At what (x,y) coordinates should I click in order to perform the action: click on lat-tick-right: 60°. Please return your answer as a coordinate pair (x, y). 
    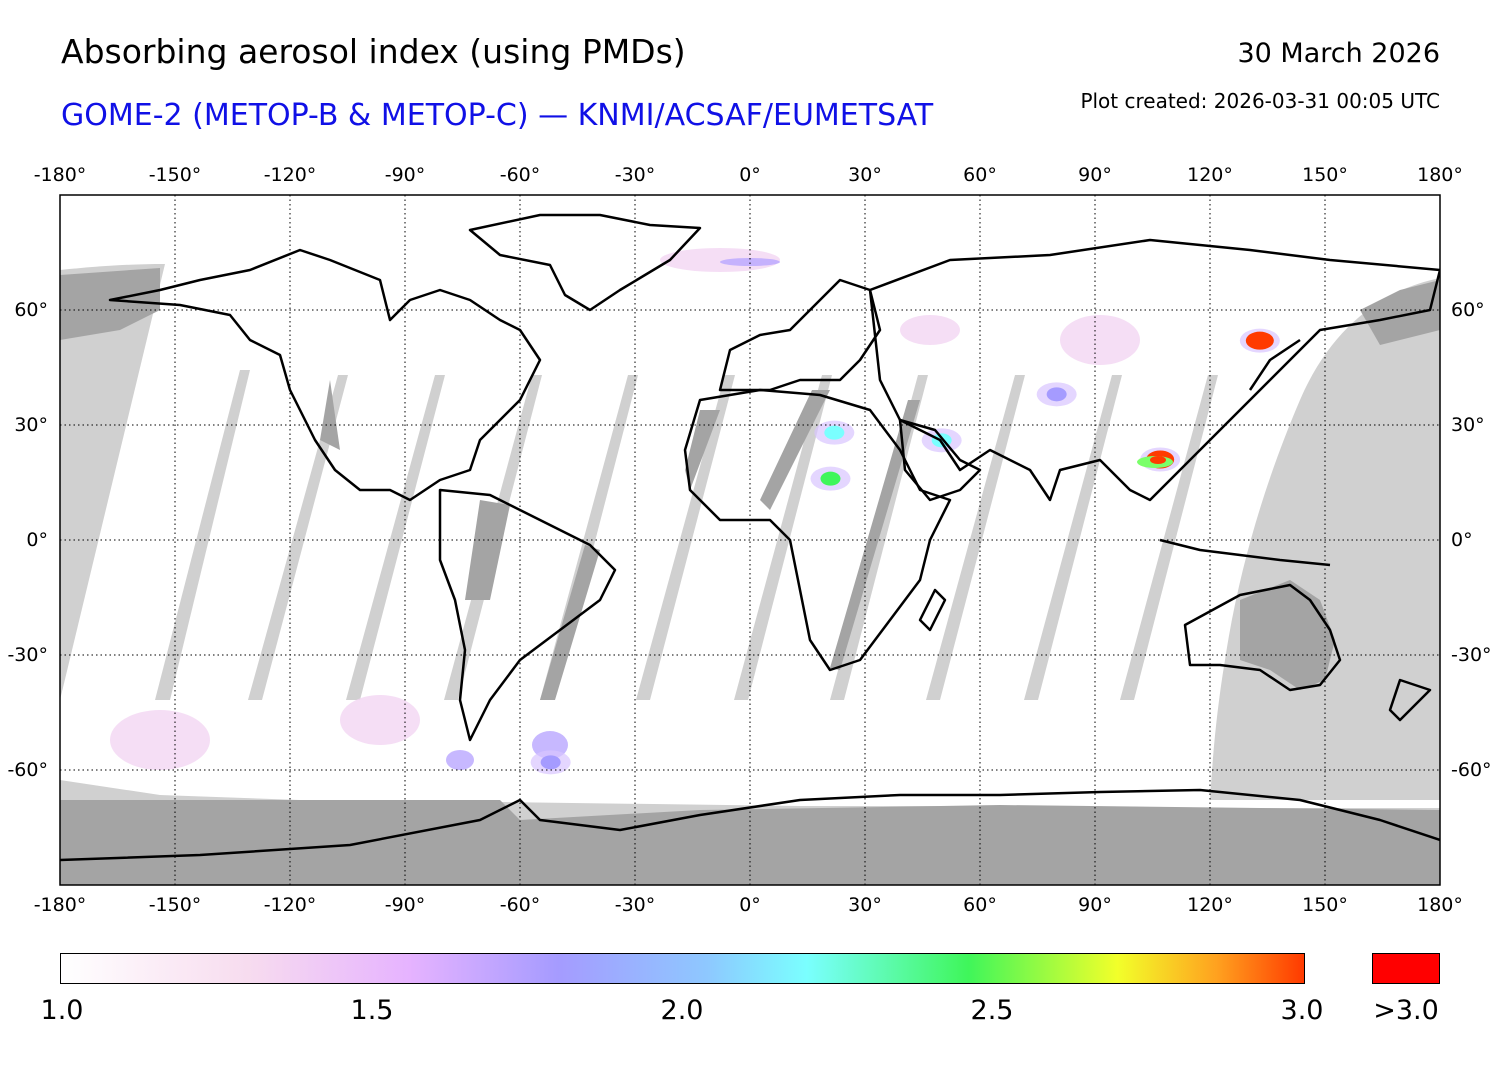
    Looking at the image, I should click on (1468, 310).